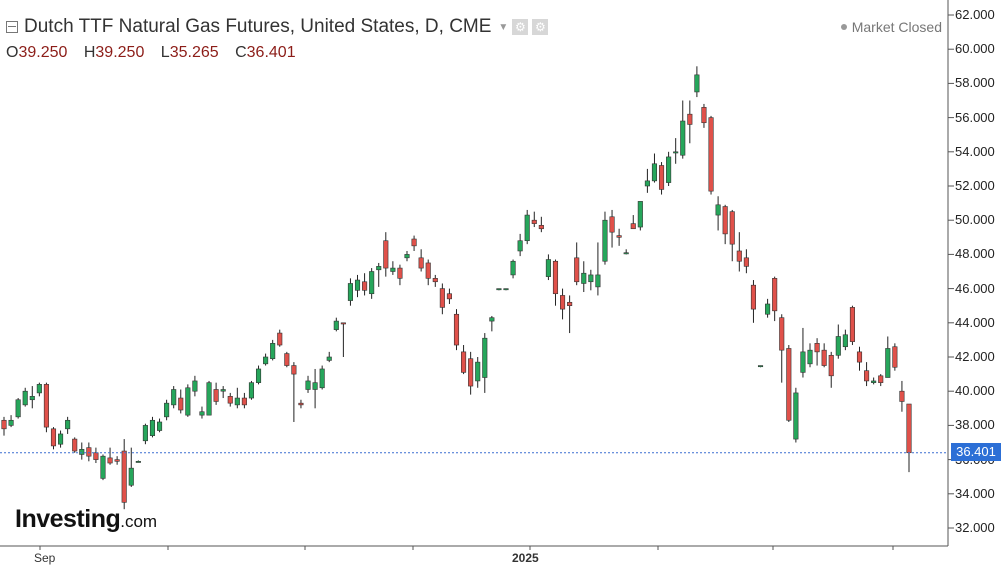 This screenshot has width=1006, height=567. What do you see at coordinates (975, 117) in the screenshot?
I see `y-tick-label: 56.000` at bounding box center [975, 117].